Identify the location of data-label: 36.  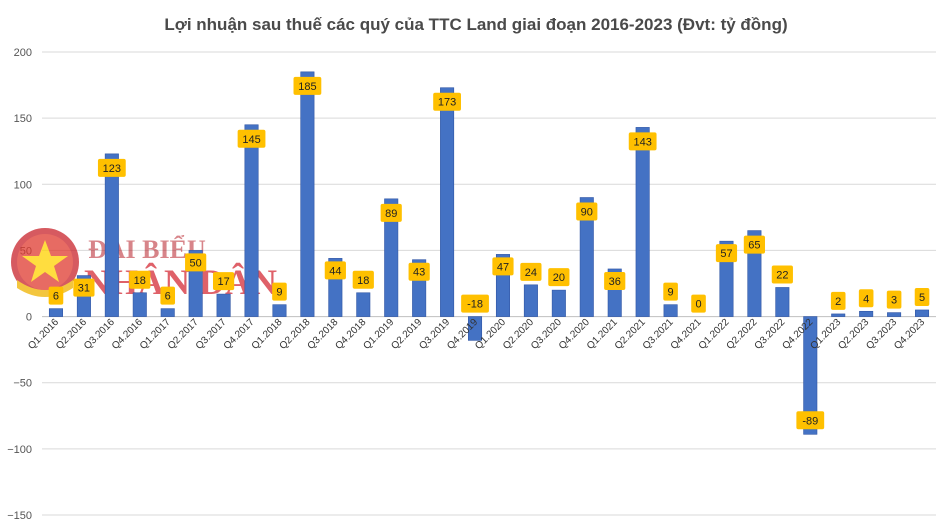
(615, 280).